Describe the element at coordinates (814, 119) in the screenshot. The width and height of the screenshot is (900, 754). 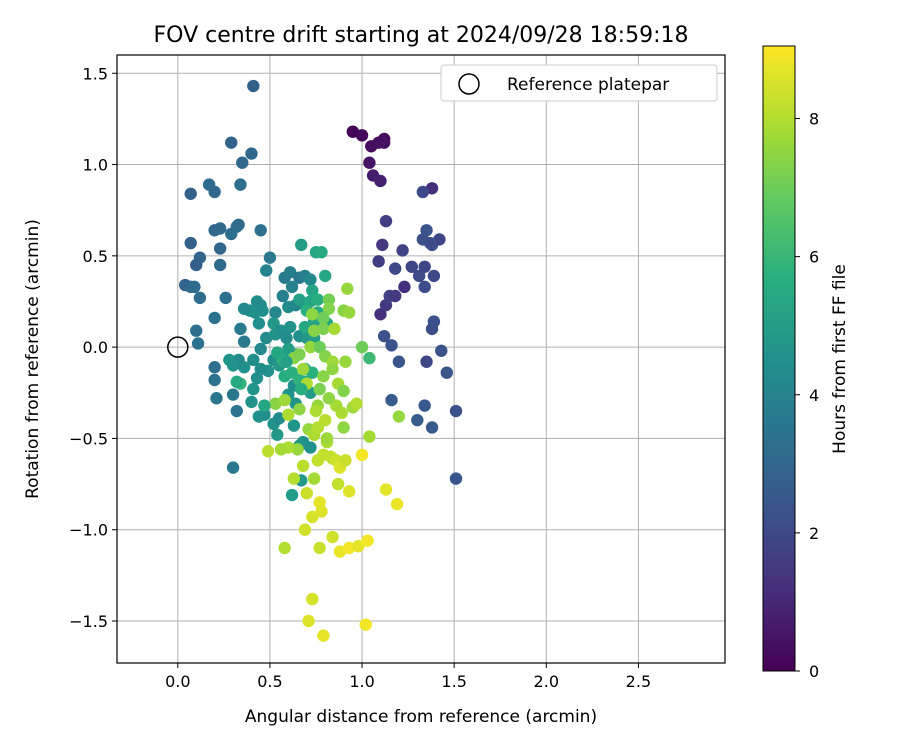
I see `colorbar-tick-label: 8` at that location.